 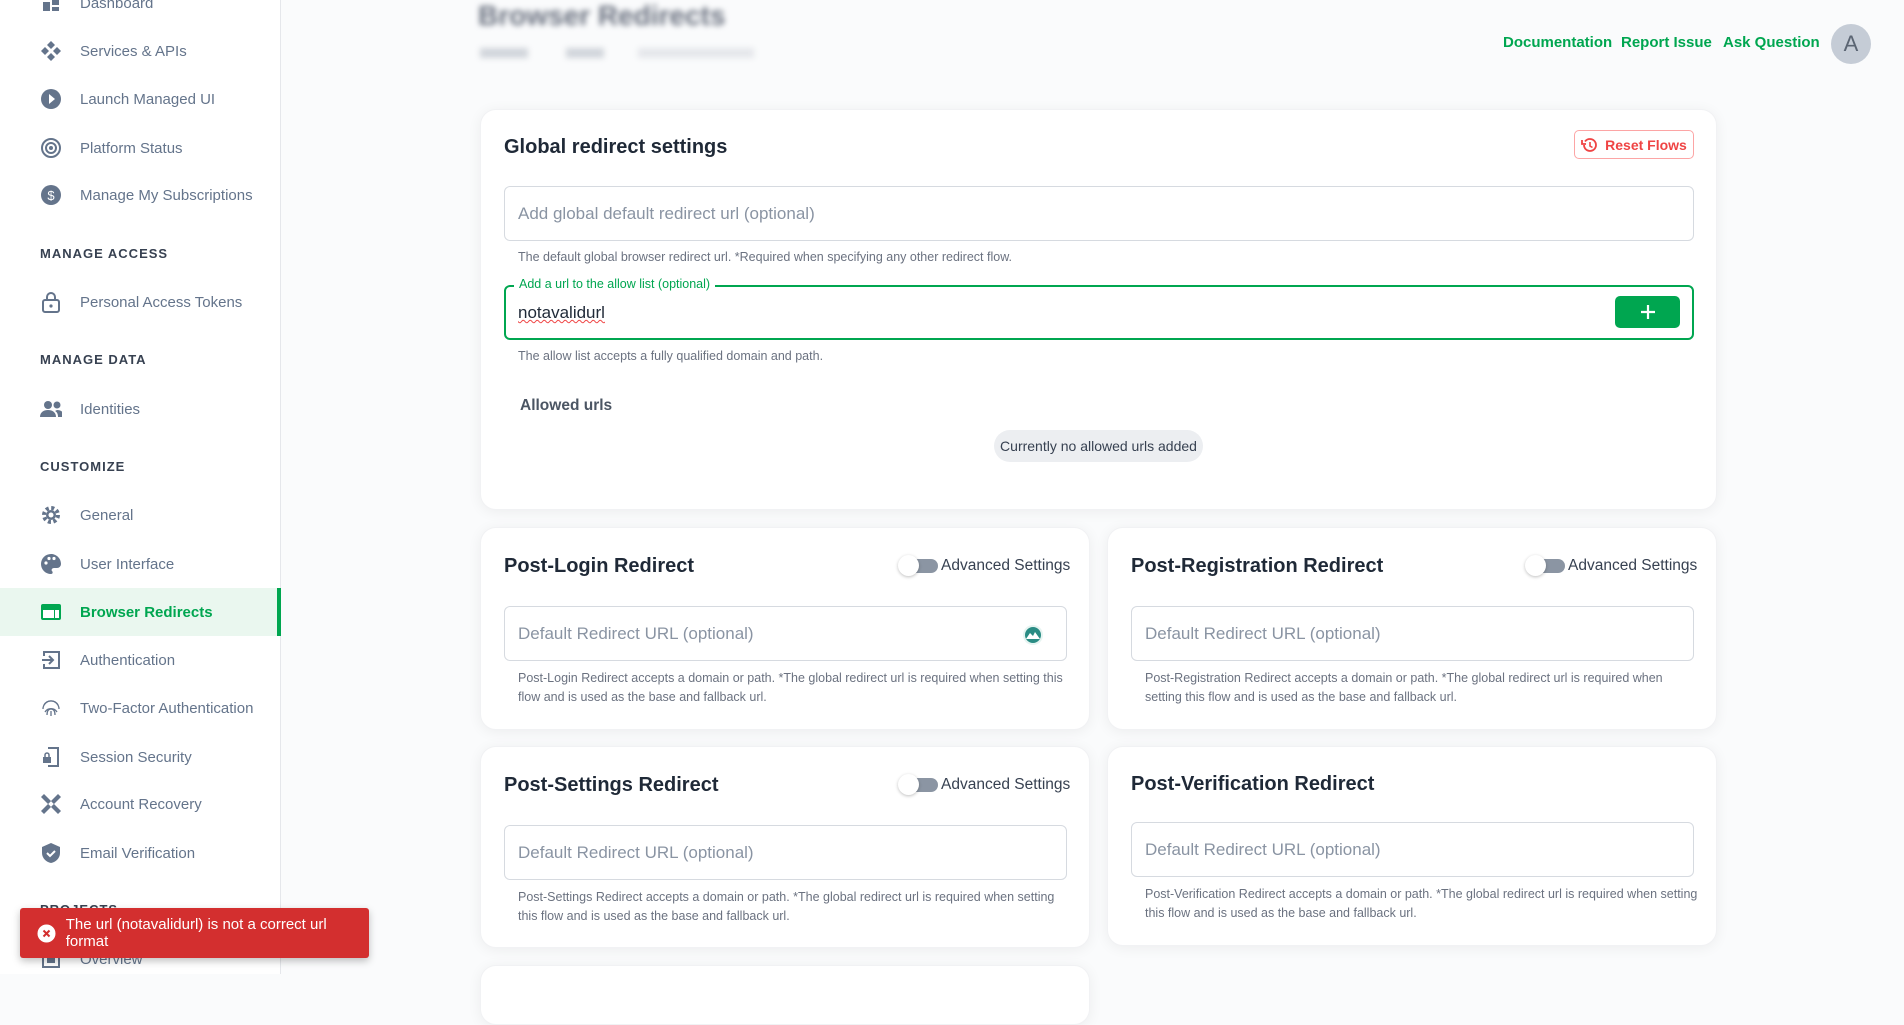 What do you see at coordinates (1589, 144) in the screenshot?
I see `history-icon` at bounding box center [1589, 144].